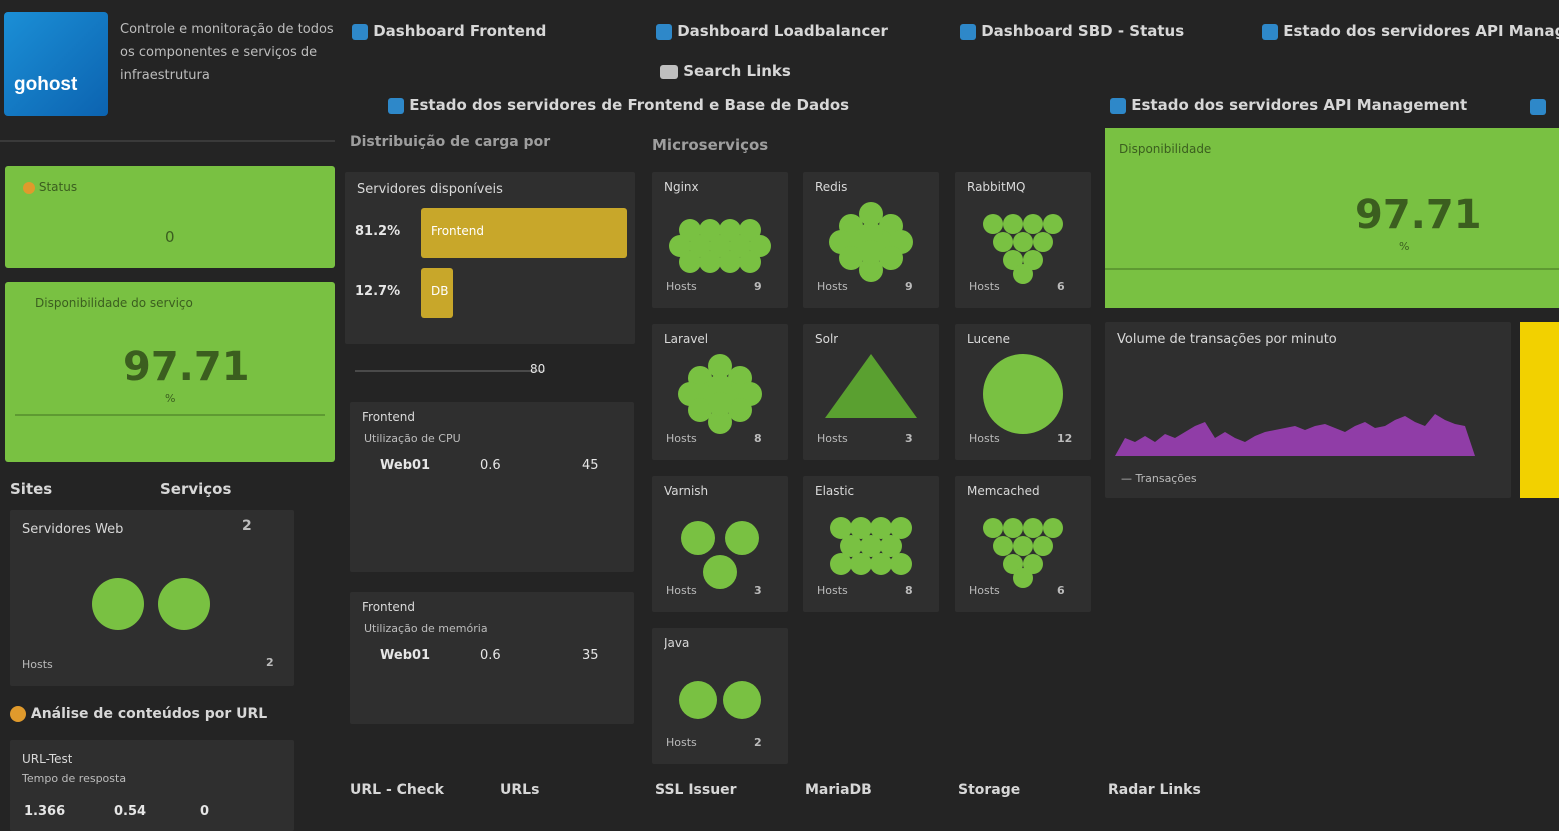 The image size is (1559, 831). What do you see at coordinates (196, 489) in the screenshot?
I see `tab-services: Serviços` at bounding box center [196, 489].